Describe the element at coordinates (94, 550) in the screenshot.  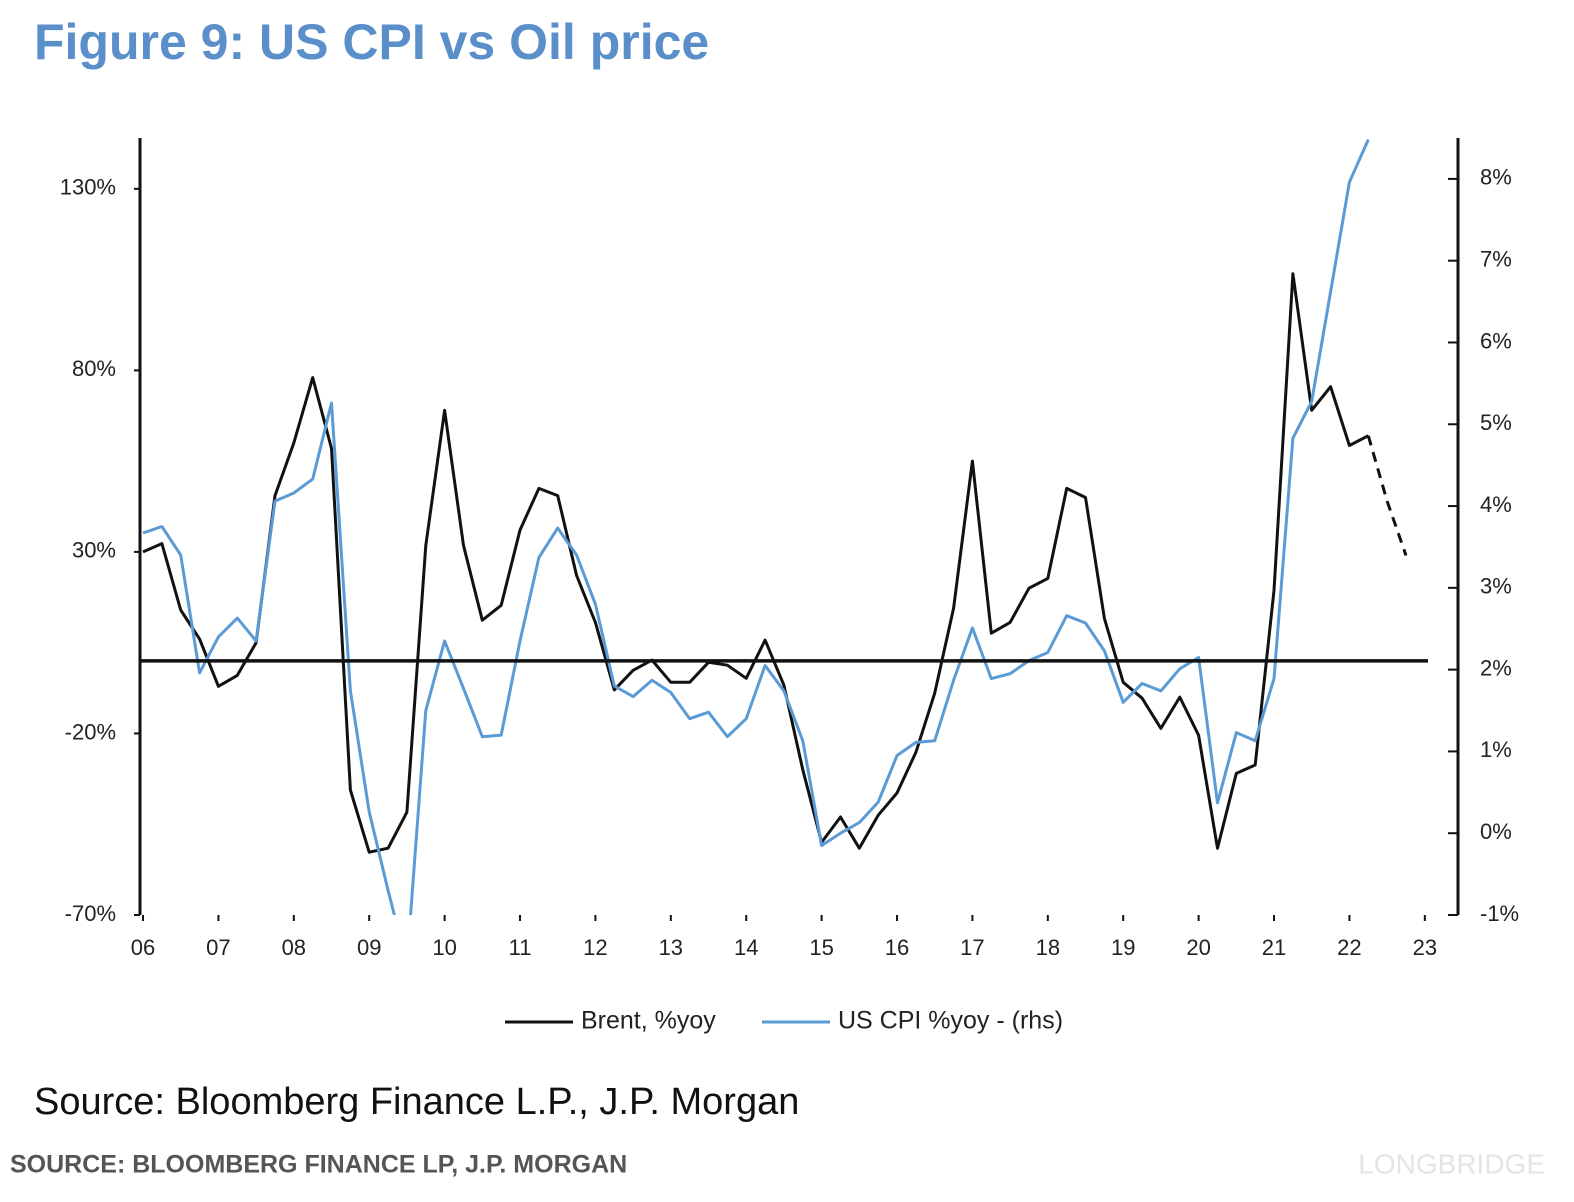
I see `y-tick-label: 30%` at that location.